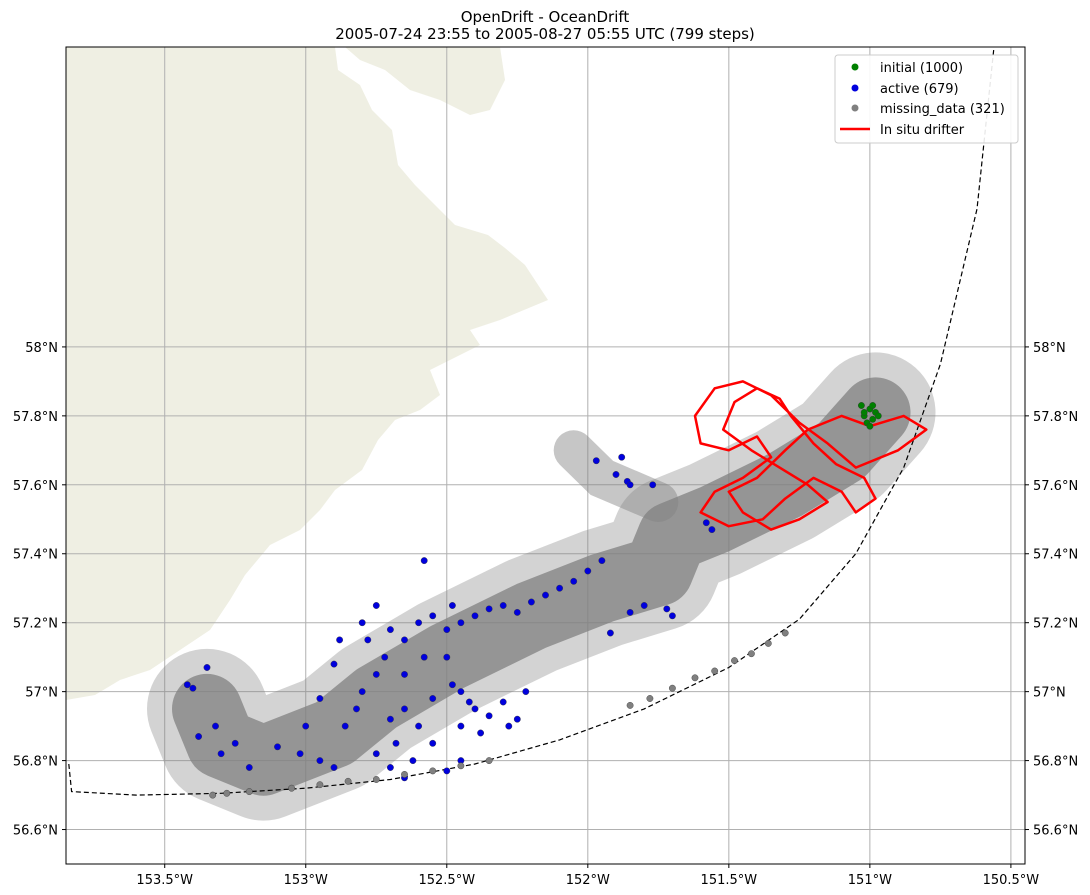 The image size is (1090, 895). Describe the element at coordinates (446, 880) in the screenshot. I see `x-tick-label: 152.5°W` at that location.